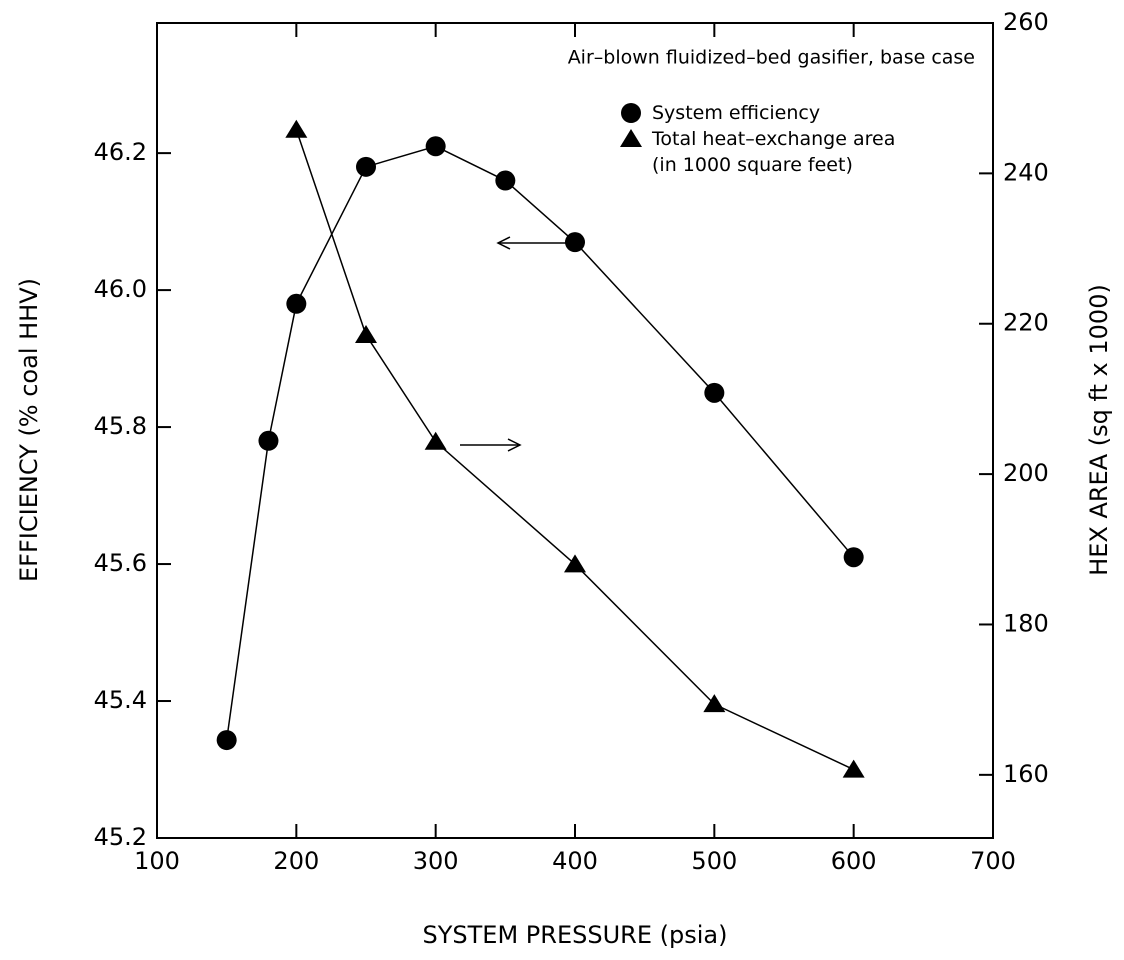  What do you see at coordinates (575, 861) in the screenshot?
I see `x-tick-label: 400` at bounding box center [575, 861].